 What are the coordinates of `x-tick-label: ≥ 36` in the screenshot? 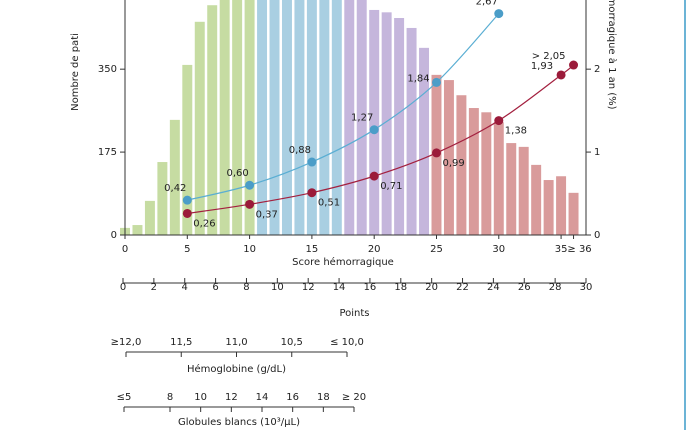 It's located at (579, 249).